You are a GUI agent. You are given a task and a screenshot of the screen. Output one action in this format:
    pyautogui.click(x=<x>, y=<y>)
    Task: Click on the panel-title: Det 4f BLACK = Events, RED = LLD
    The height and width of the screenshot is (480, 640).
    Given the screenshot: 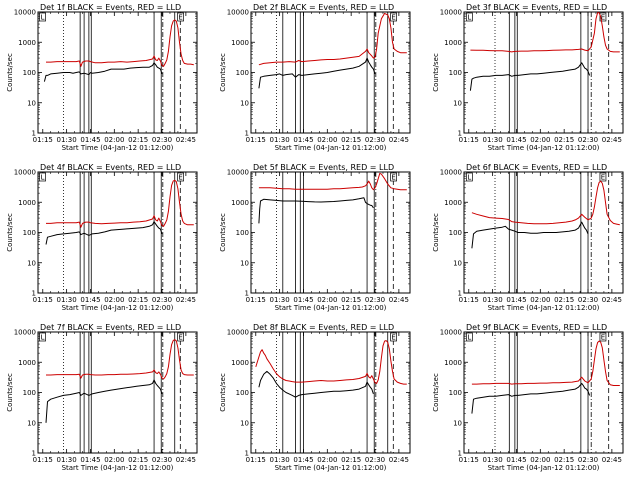 What is the action you would take?
    pyautogui.click(x=110, y=167)
    